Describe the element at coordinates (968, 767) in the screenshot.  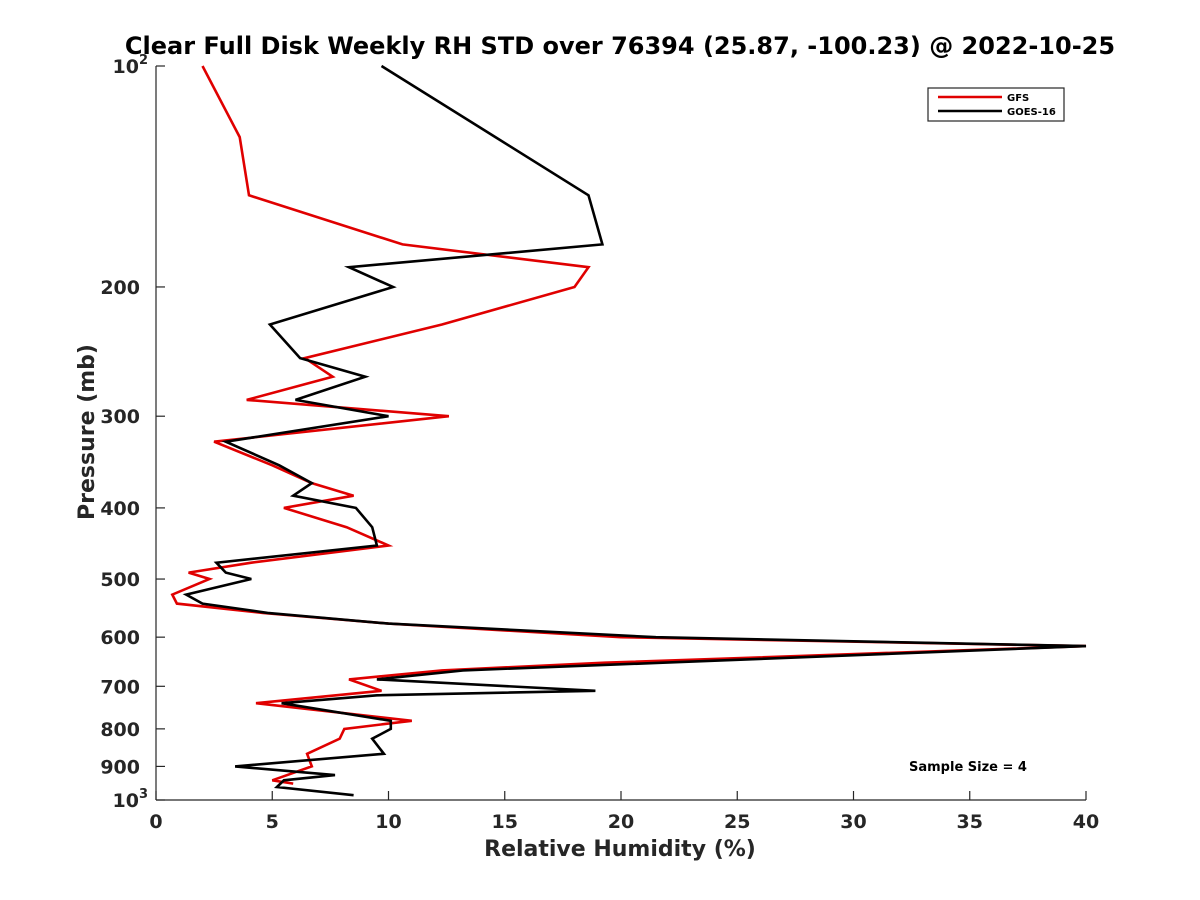
I see `sample-size-annotation: Sample Size = 4` at that location.